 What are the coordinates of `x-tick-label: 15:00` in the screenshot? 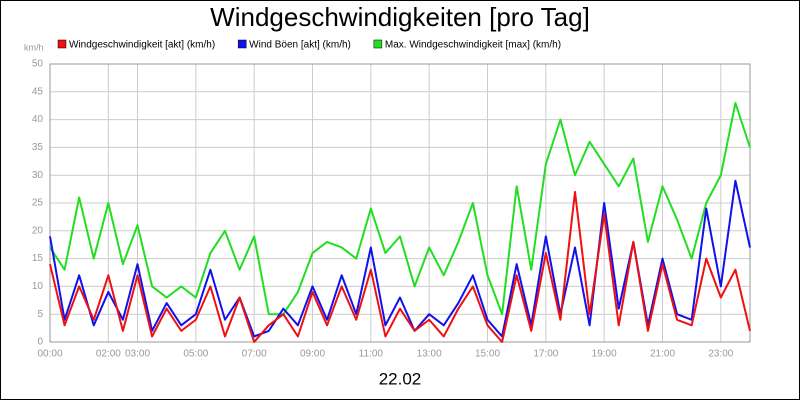 It's located at (487, 354).